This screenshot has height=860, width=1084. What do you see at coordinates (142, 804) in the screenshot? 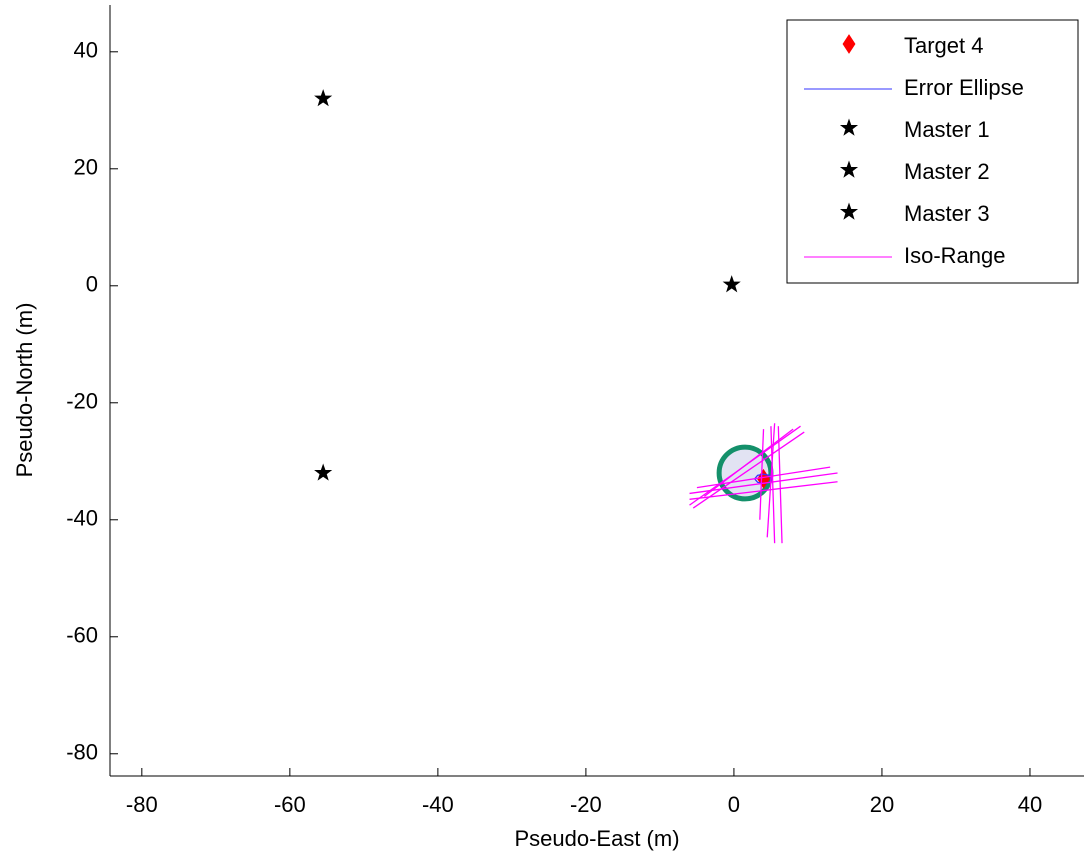
I see `x-tick-label: -80` at bounding box center [142, 804].